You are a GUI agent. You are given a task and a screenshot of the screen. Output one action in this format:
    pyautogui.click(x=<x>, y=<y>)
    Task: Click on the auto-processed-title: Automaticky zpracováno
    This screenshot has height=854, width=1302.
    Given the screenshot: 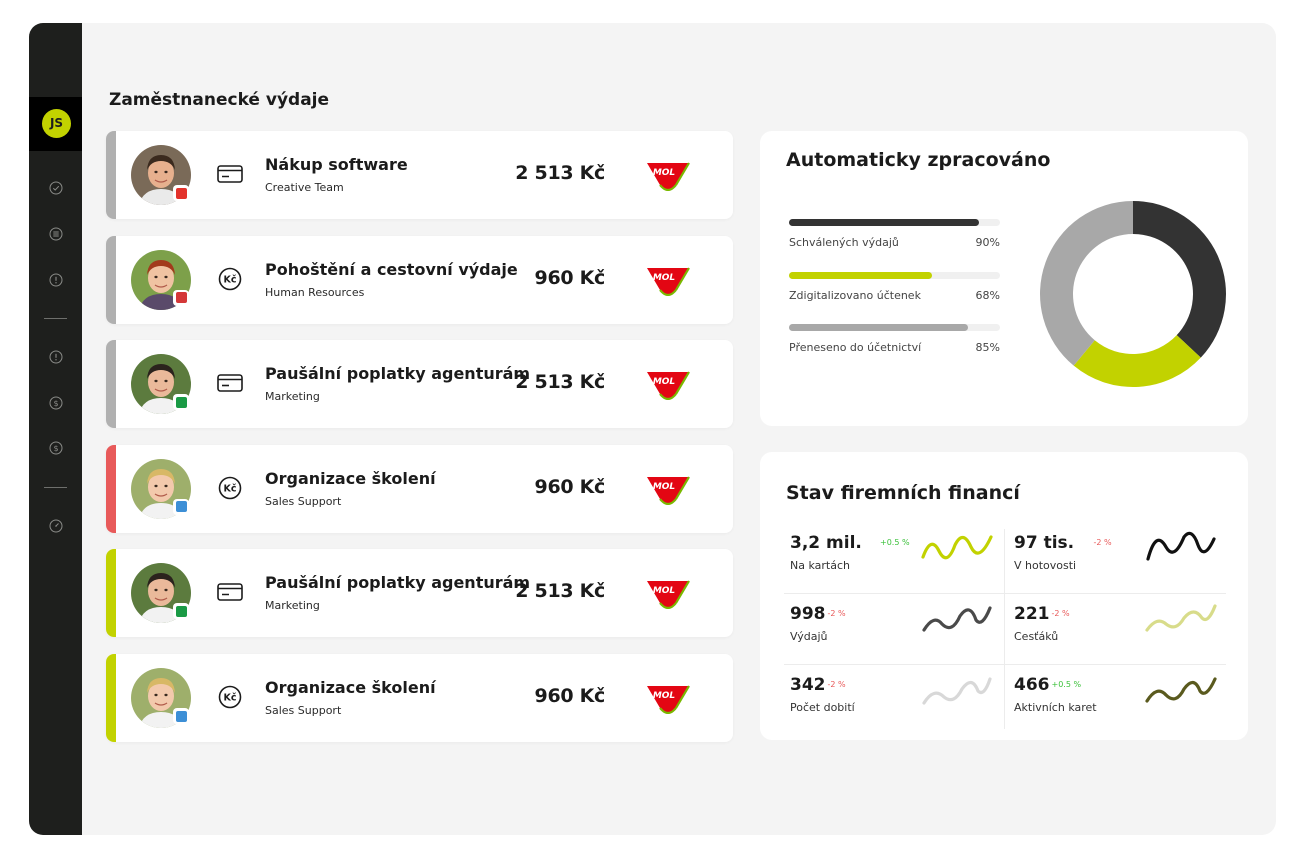 What is the action you would take?
    pyautogui.click(x=918, y=160)
    